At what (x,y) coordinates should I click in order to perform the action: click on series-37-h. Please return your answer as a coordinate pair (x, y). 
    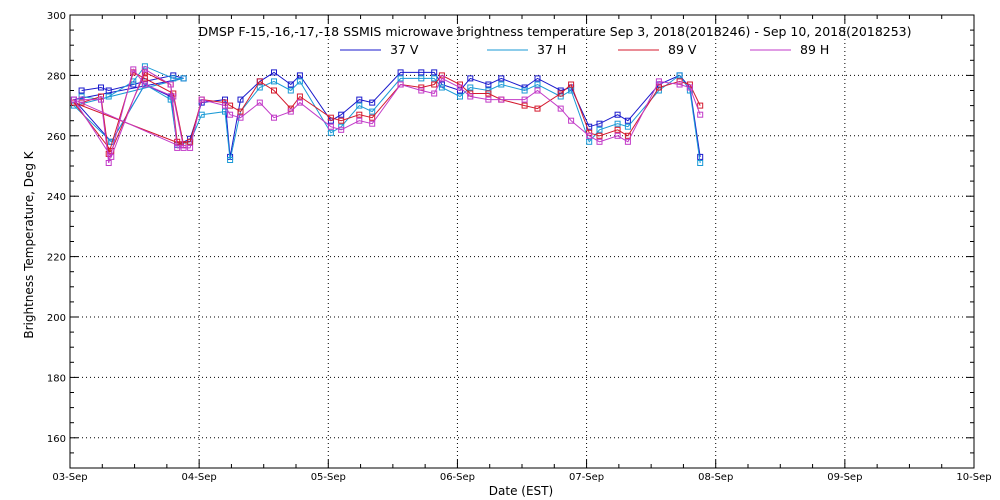
    Looking at the image, I should click on (387, 114).